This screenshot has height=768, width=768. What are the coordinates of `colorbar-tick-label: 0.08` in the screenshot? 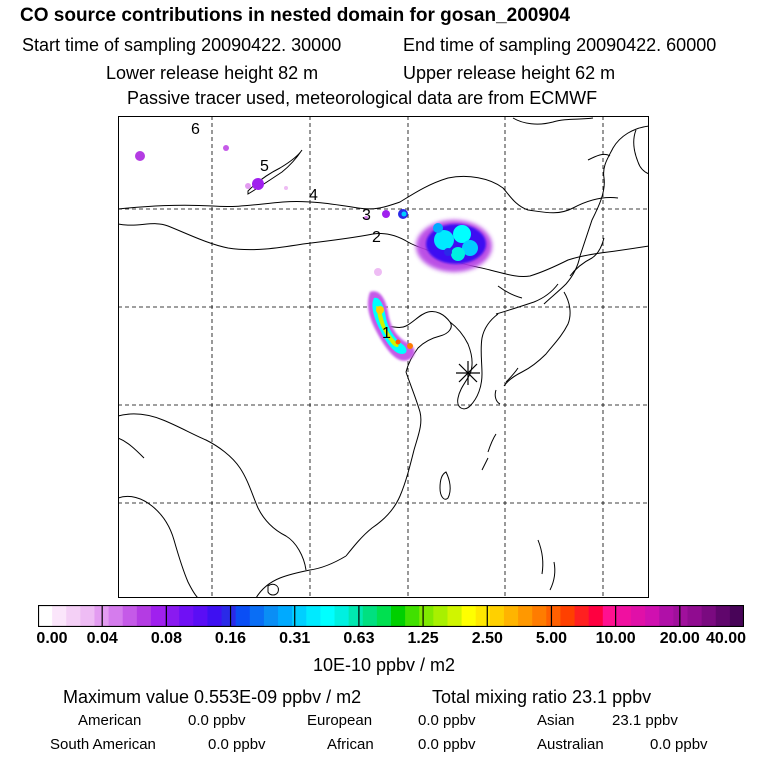 It's located at (166, 638).